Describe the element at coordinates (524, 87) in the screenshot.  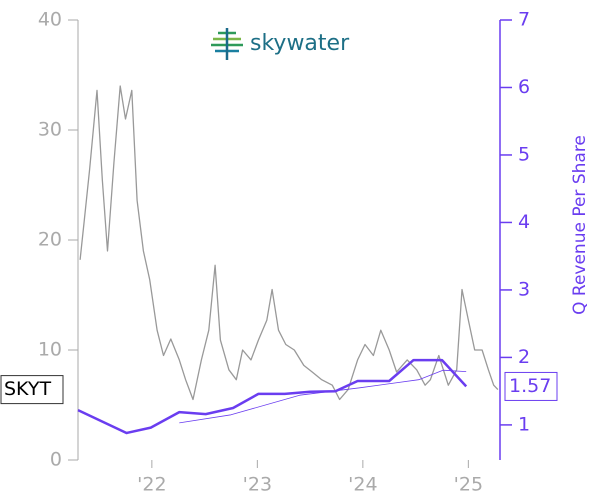
I see `y2-tick-label: 6` at that location.